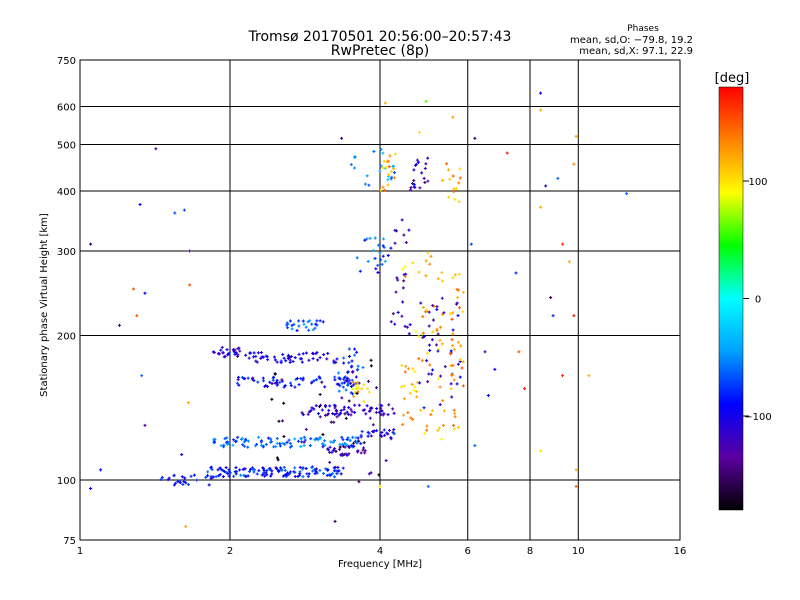 The width and height of the screenshot is (800, 600). Describe the element at coordinates (66, 252) in the screenshot. I see `y-tick-label: 300` at that location.